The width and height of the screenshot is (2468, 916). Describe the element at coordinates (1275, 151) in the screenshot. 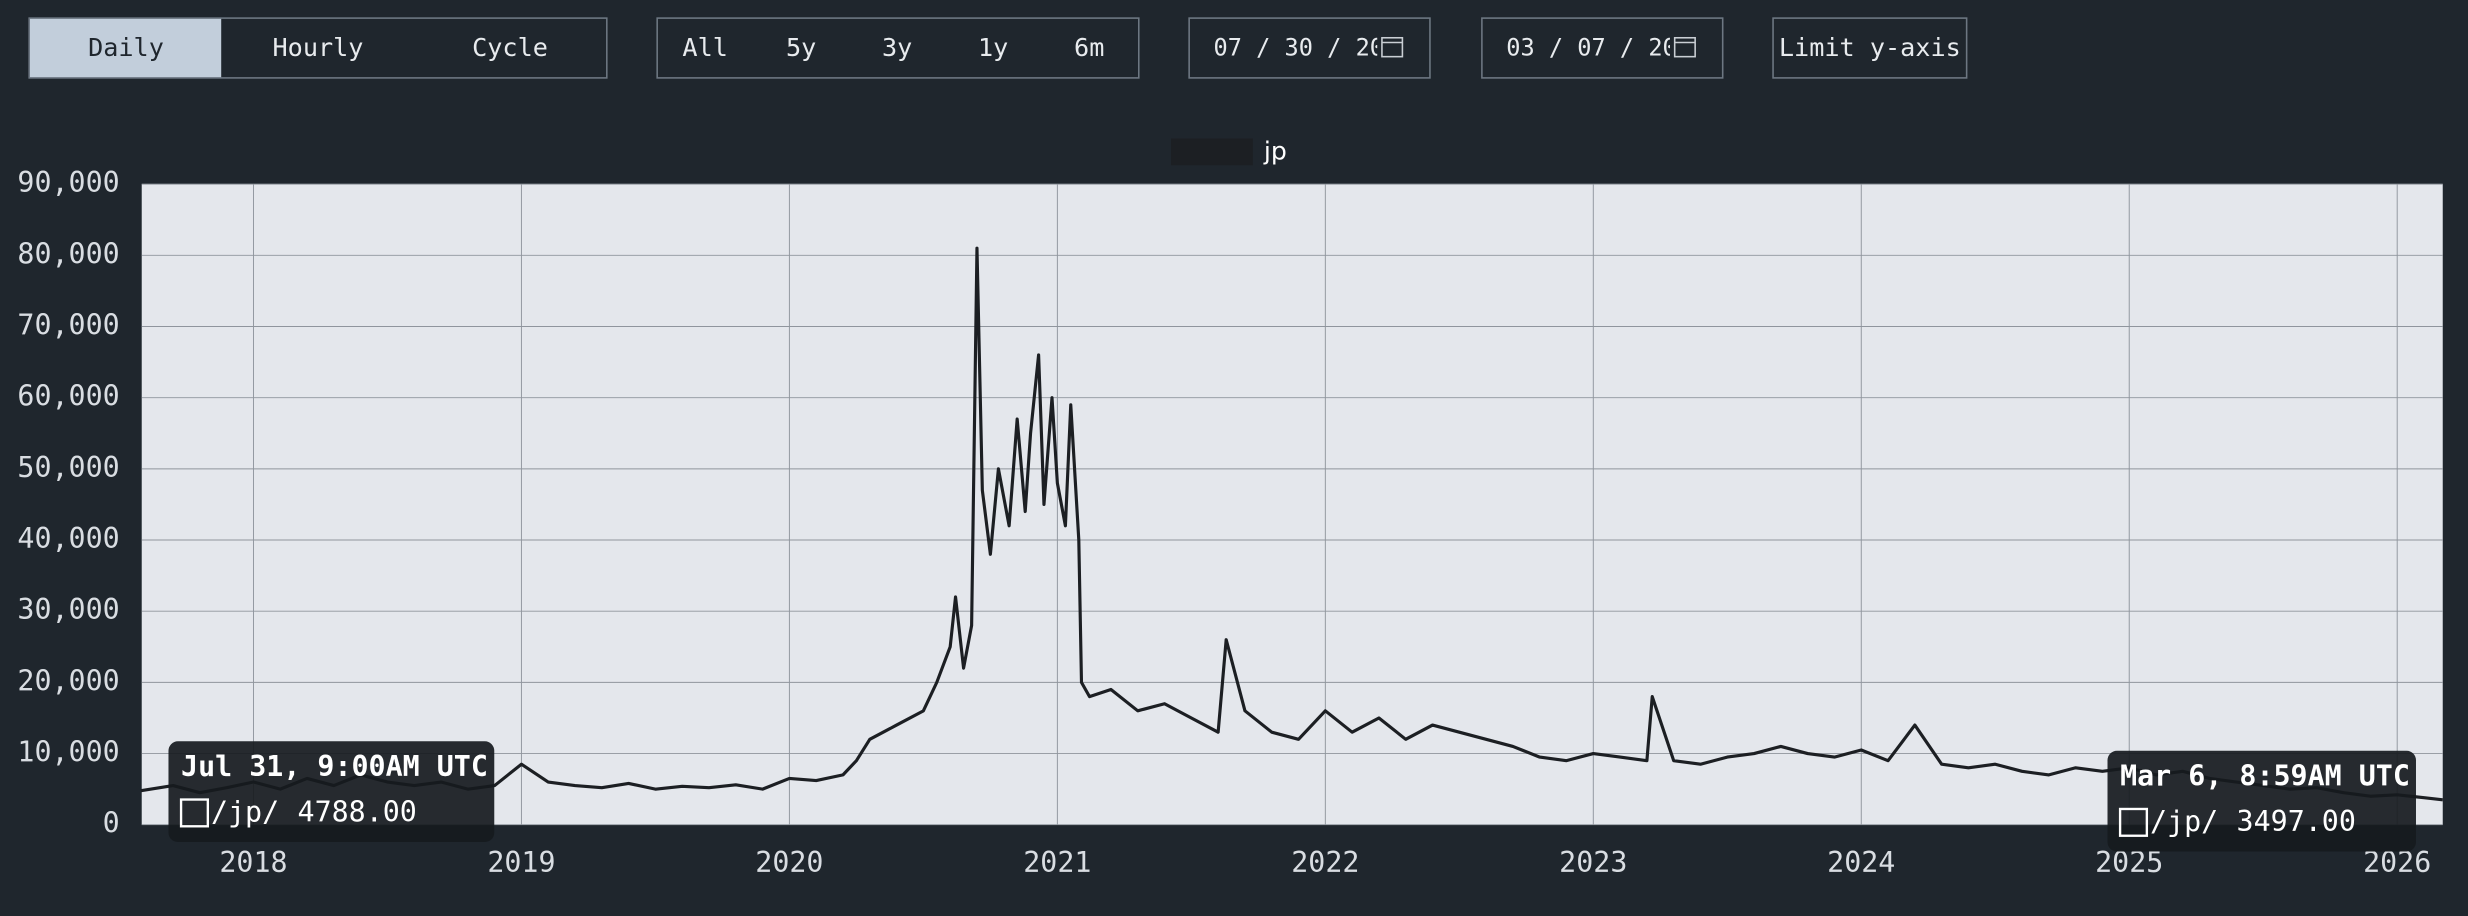

I see `legend-label: jp` at that location.